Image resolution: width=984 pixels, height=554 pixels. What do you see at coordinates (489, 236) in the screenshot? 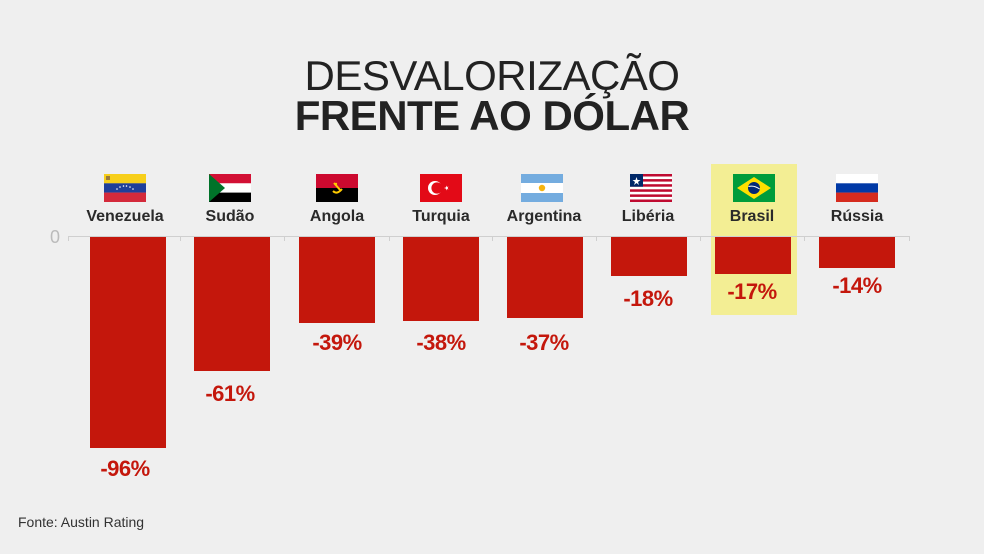
I see `zero-axis-line` at bounding box center [489, 236].